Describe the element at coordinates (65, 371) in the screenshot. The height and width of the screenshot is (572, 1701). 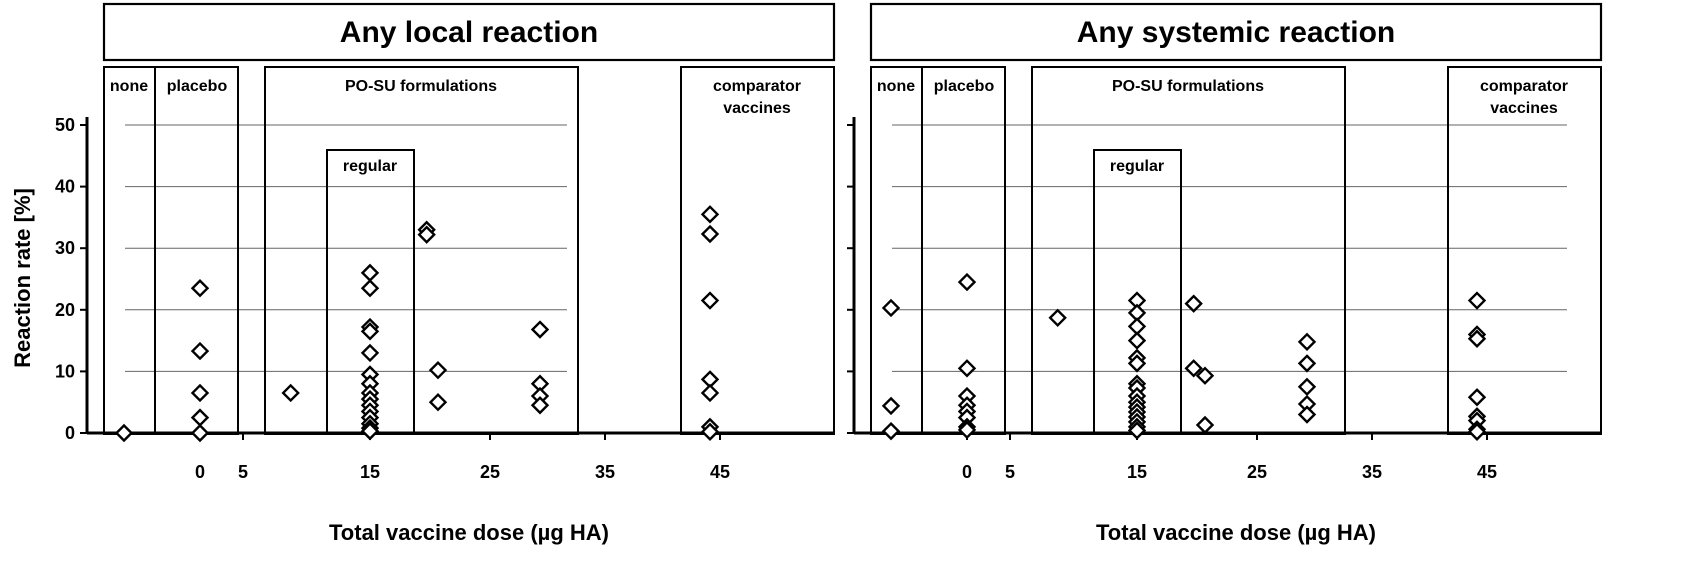
I see `y-tick-label: 10` at that location.